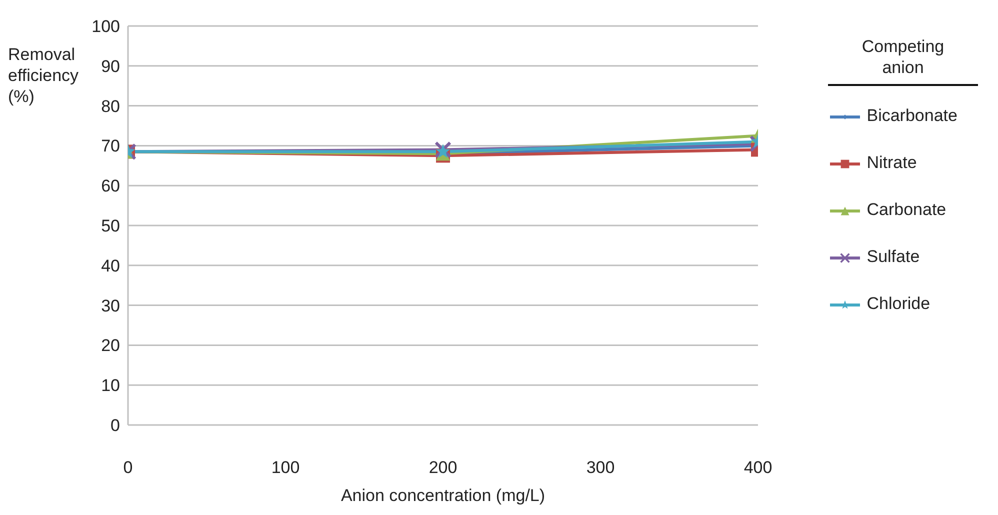  I want to click on x-tick-label: 300, so click(600, 468).